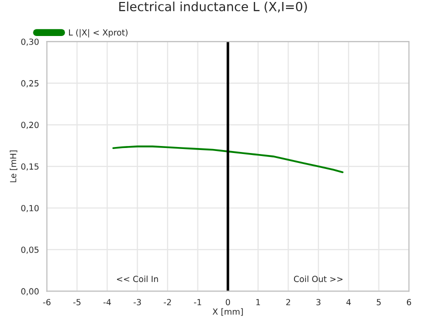  I want to click on y-tick-label: 0,05, so click(29, 250).